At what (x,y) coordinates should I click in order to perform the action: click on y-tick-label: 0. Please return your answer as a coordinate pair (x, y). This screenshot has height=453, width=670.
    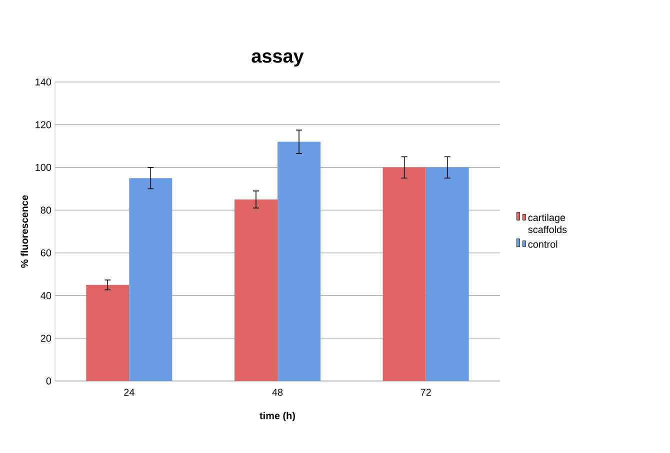
    Looking at the image, I should click on (49, 381).